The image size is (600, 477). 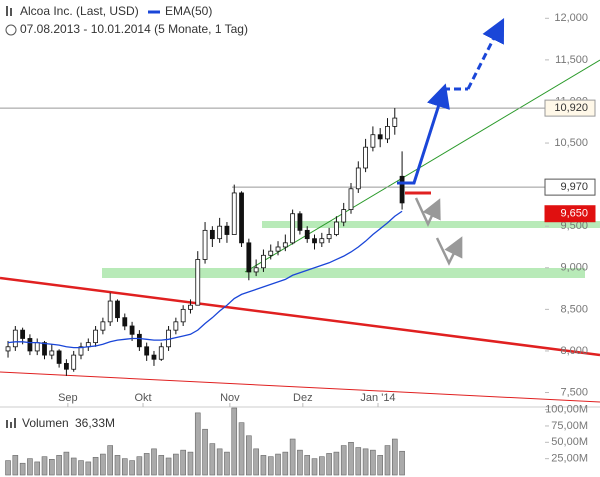 What do you see at coordinates (574, 187) in the screenshot?
I see `price-label: 9,970` at bounding box center [574, 187].